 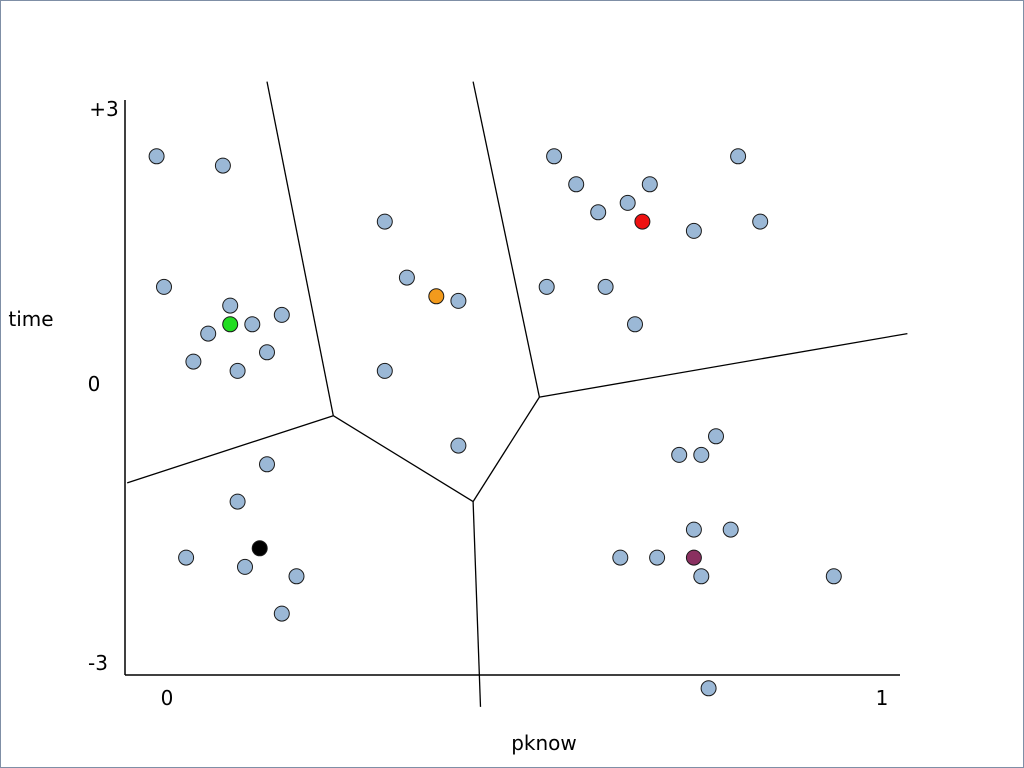 What do you see at coordinates (882, 698) in the screenshot?
I see `x-tick-label-right: 1` at bounding box center [882, 698].